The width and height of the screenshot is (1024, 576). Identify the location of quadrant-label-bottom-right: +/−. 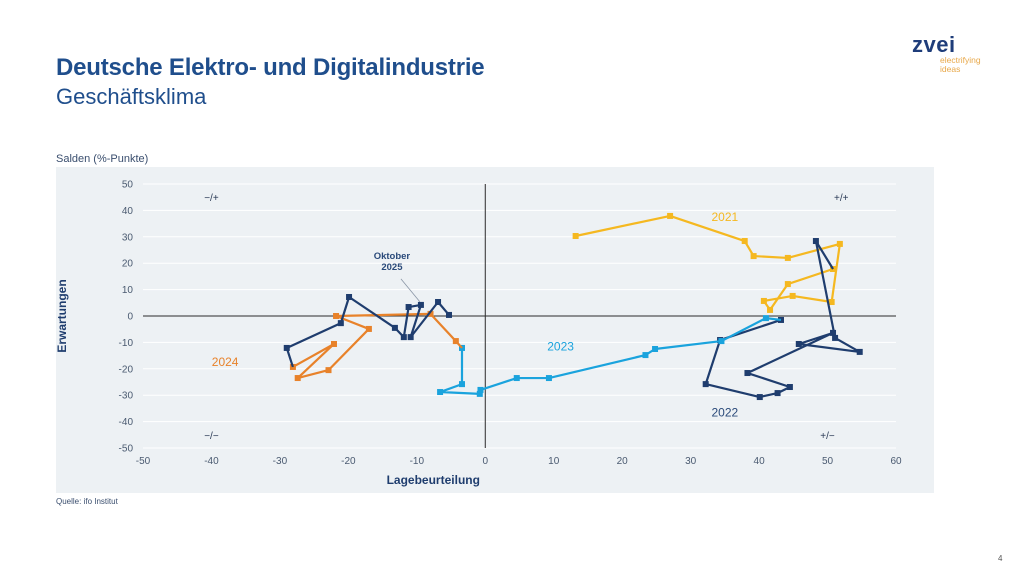
(827, 436).